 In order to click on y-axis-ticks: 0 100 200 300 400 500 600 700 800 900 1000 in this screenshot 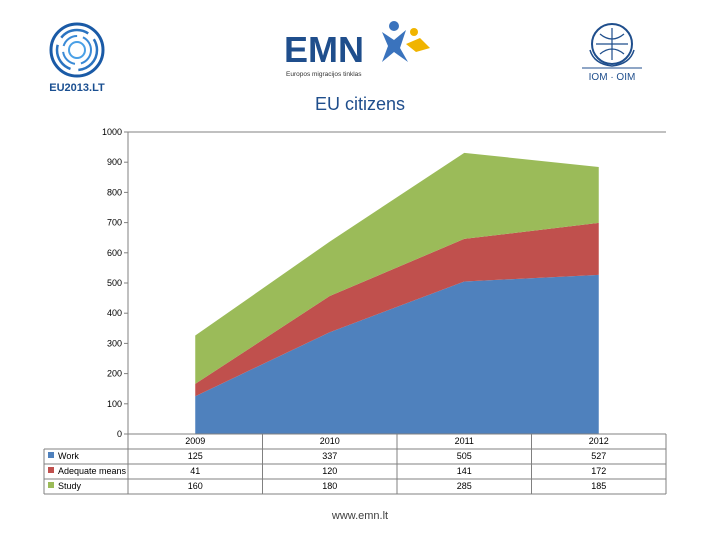, I will do `click(115, 283)`.